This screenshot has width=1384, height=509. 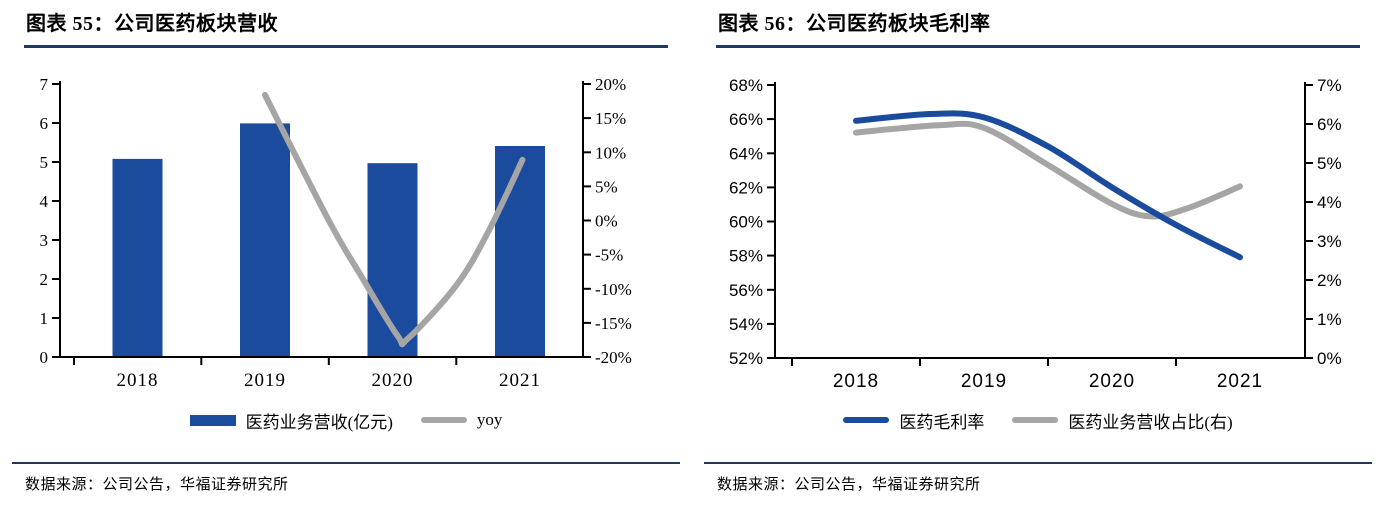 What do you see at coordinates (613, 357) in the screenshot?
I see `svg-text: -20%` at bounding box center [613, 357].